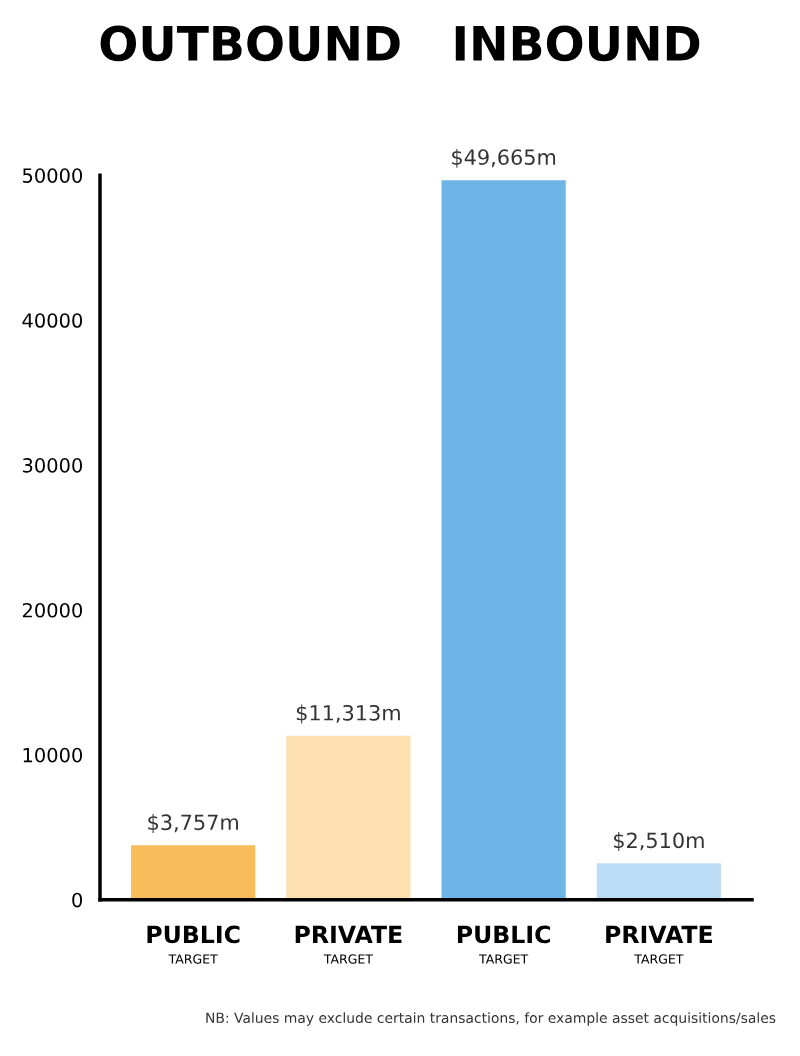  Describe the element at coordinates (658, 841) in the screenshot. I see `data-label: $2,510m` at that location.